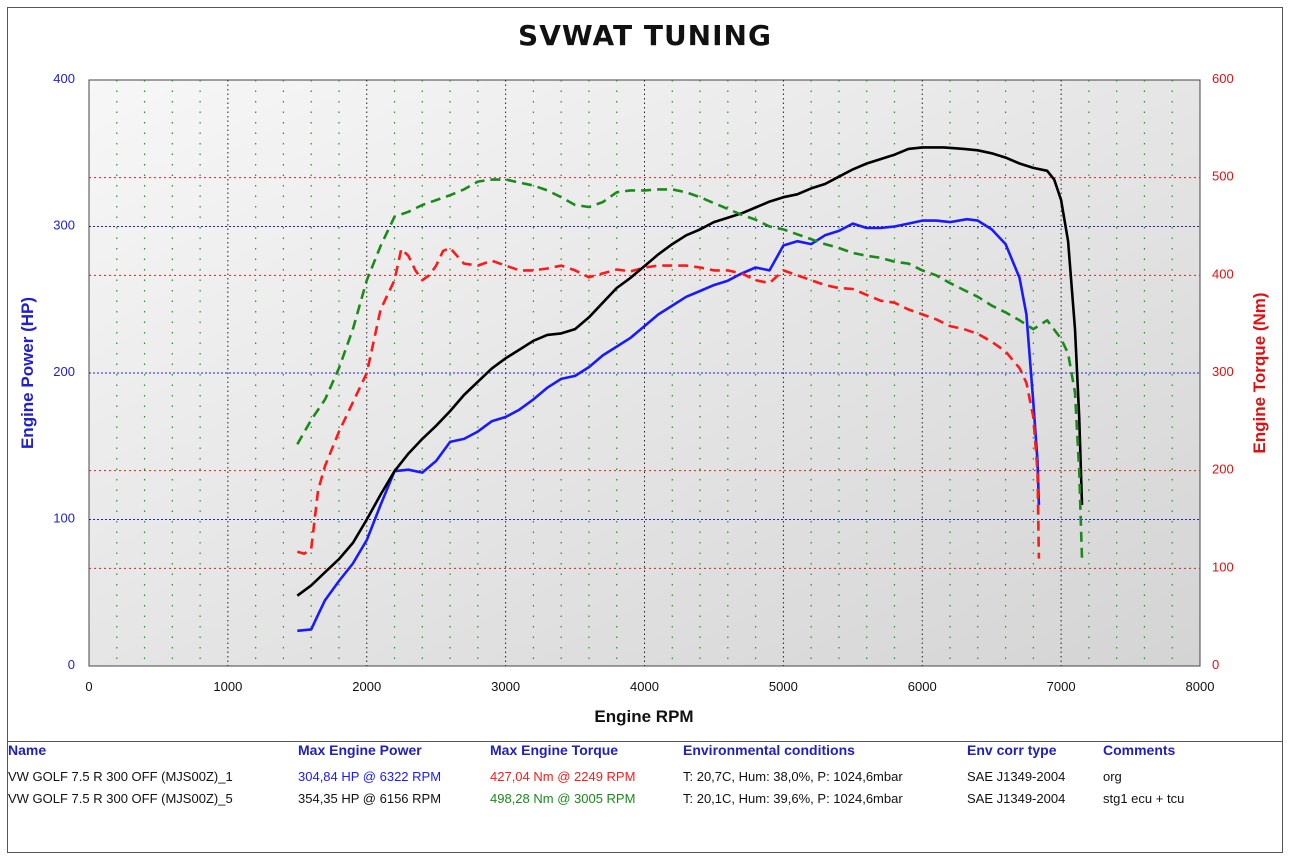 This screenshot has width=1292, height=858. I want to click on header-env: Environmental conditions, so click(769, 750).